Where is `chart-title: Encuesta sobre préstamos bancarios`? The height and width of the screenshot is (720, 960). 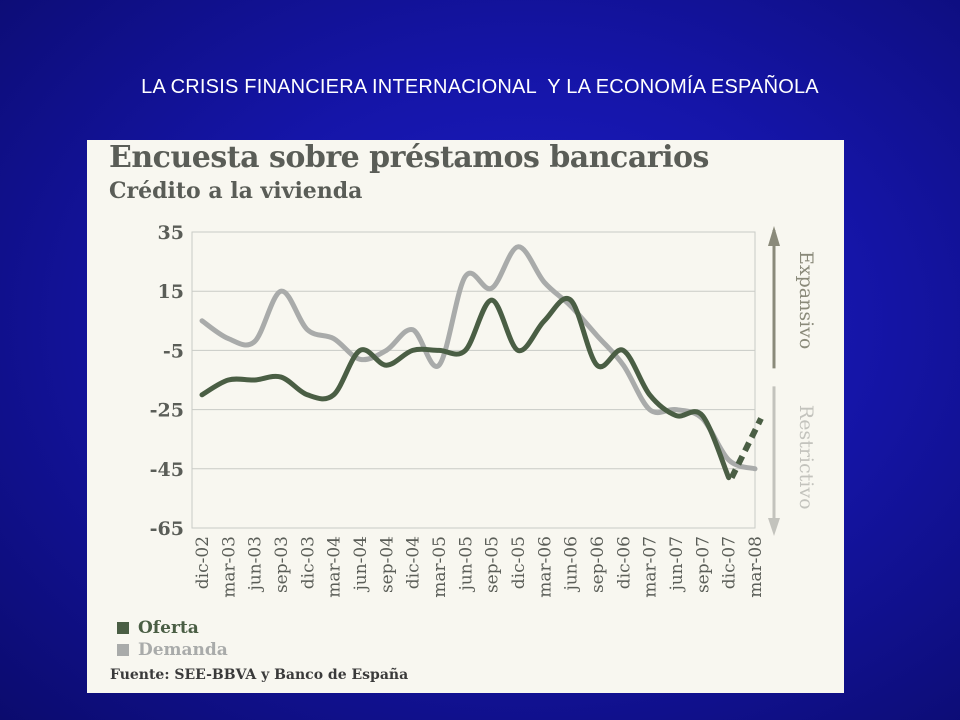 chart-title: Encuesta sobre préstamos bancarios is located at coordinates (409, 157).